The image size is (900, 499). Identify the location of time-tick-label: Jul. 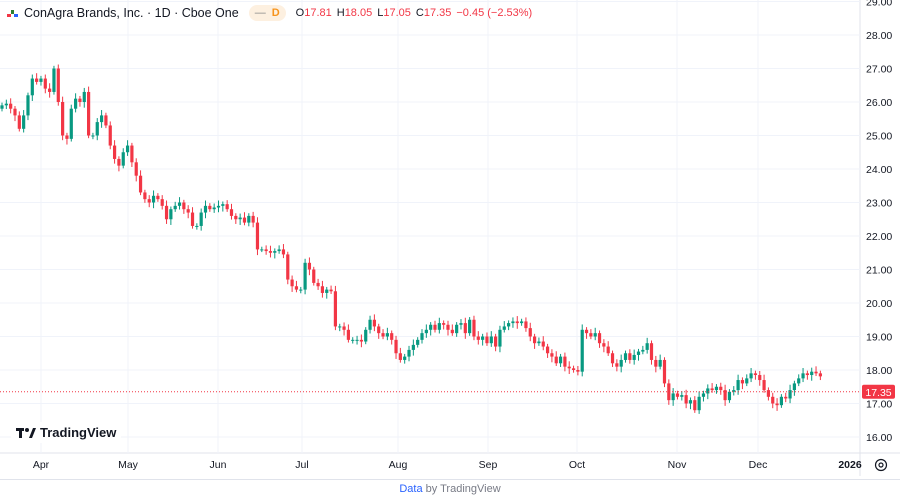
(301, 465).